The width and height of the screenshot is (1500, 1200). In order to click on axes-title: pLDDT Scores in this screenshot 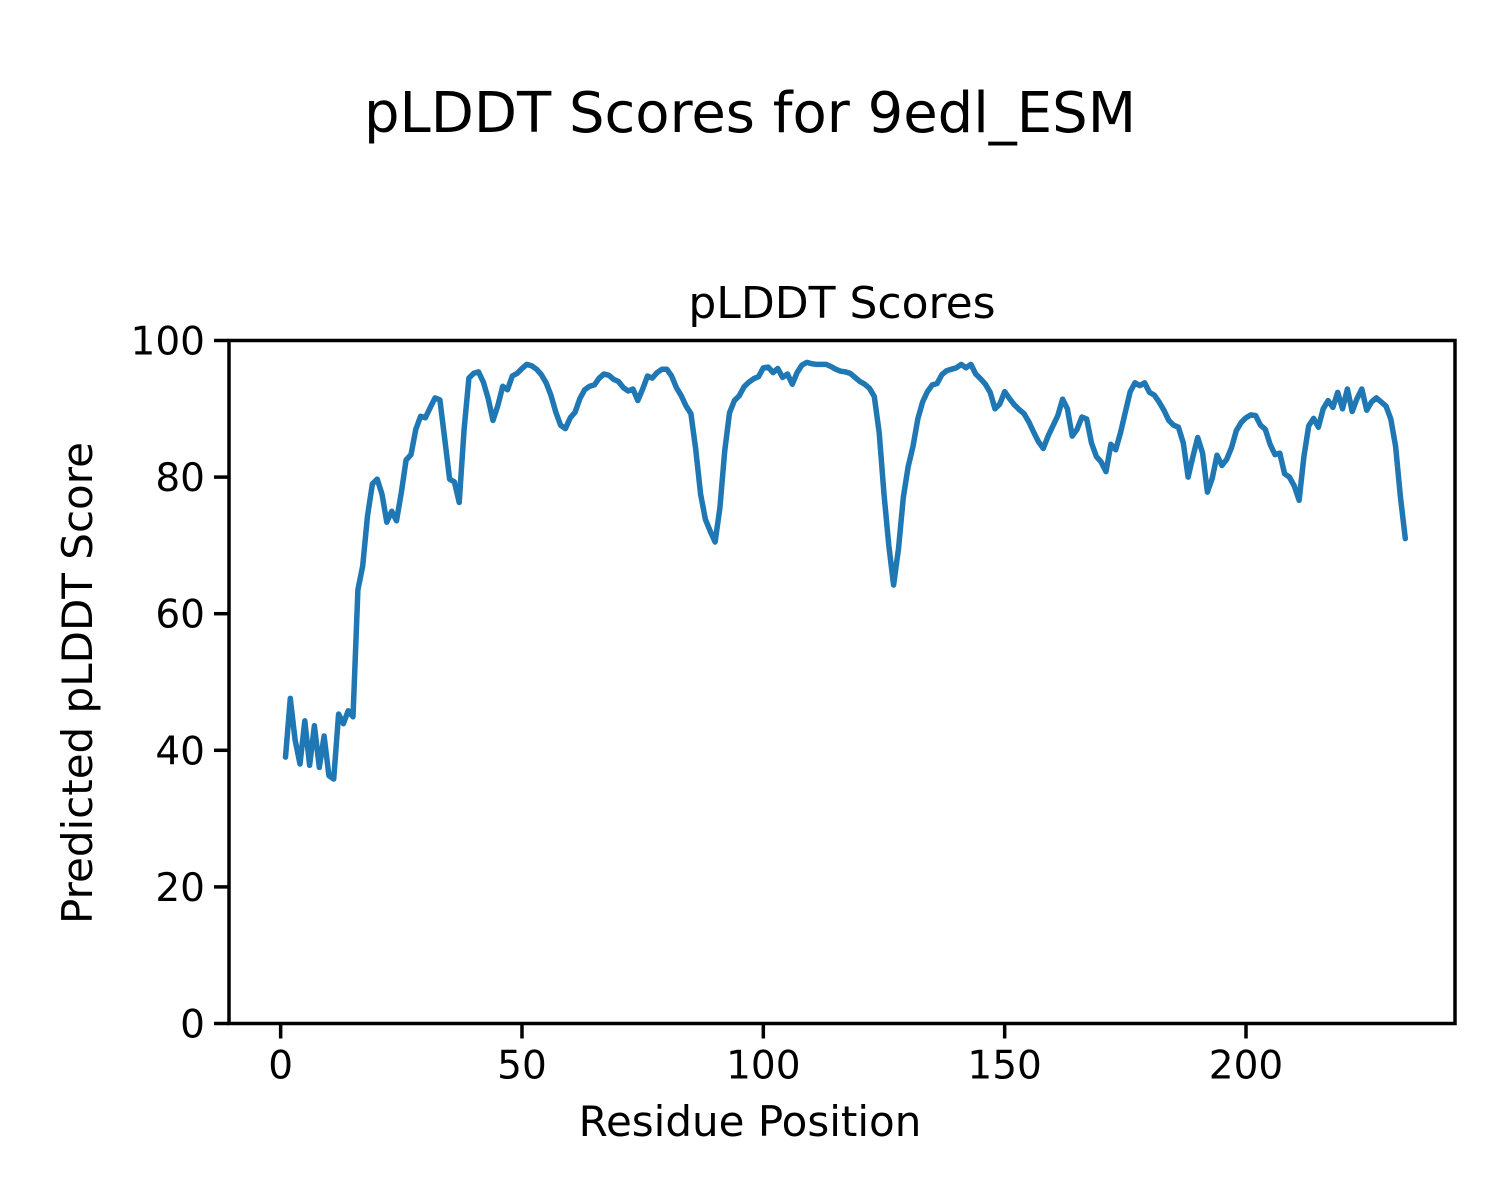, I will do `click(842, 303)`.